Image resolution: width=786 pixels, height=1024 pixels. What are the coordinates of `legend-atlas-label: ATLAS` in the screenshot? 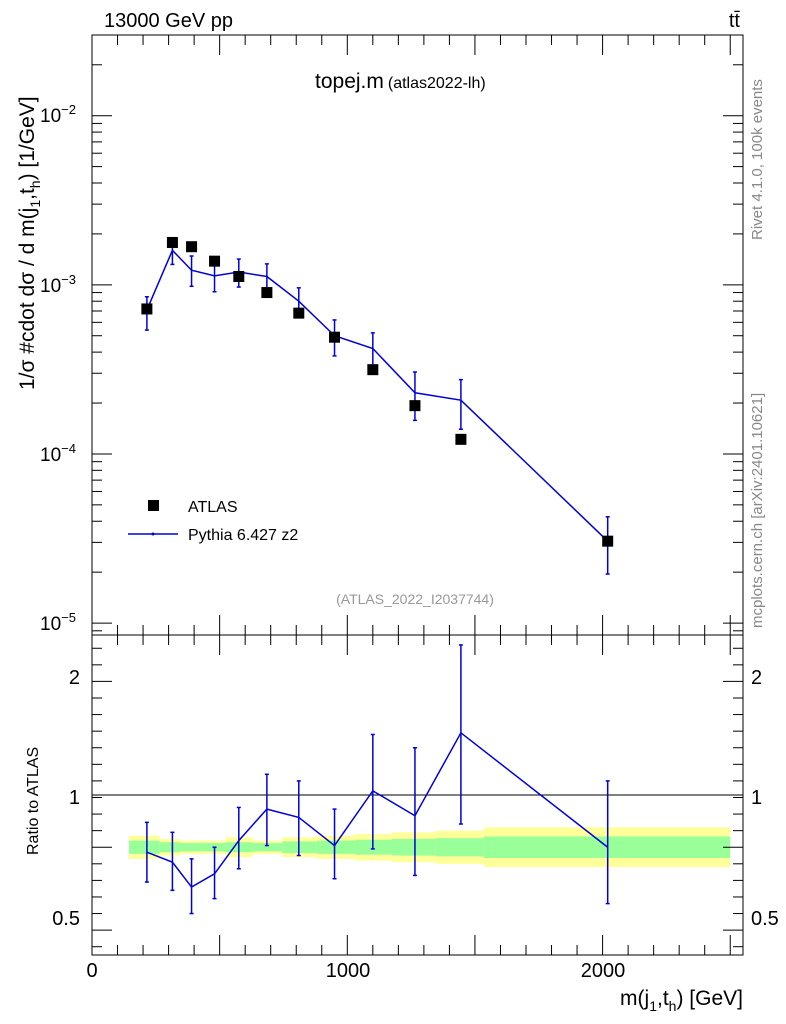 It's located at (213, 507).